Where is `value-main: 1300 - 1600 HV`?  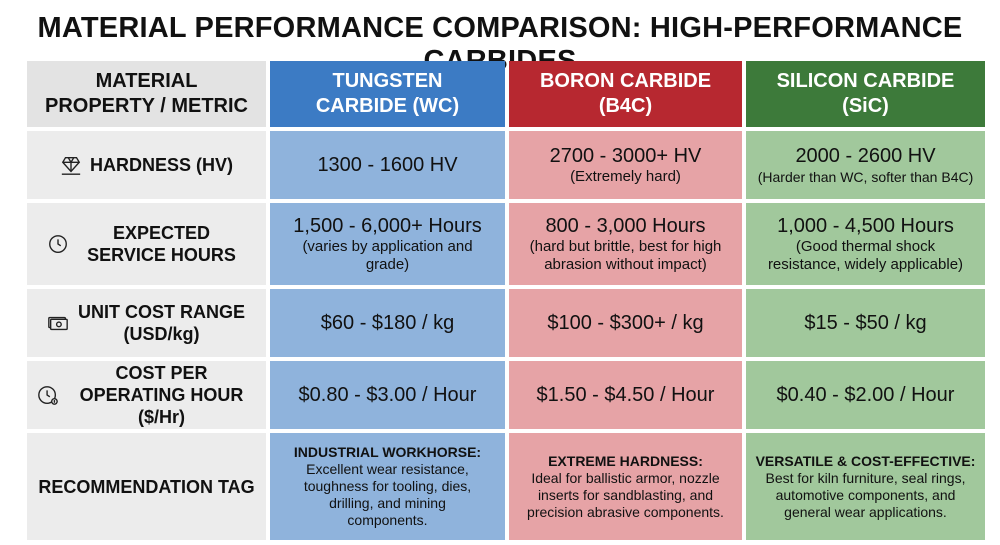
value-main: 1300 - 1600 HV is located at coordinates (387, 165).